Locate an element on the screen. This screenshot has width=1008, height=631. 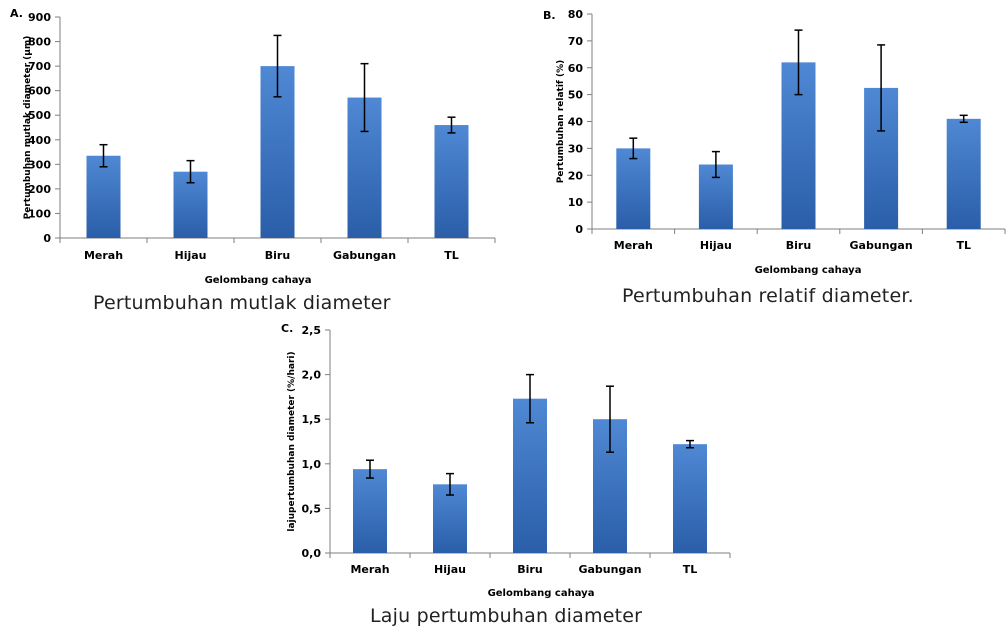
y-tick-label: 50 is located at coordinates (576, 95).